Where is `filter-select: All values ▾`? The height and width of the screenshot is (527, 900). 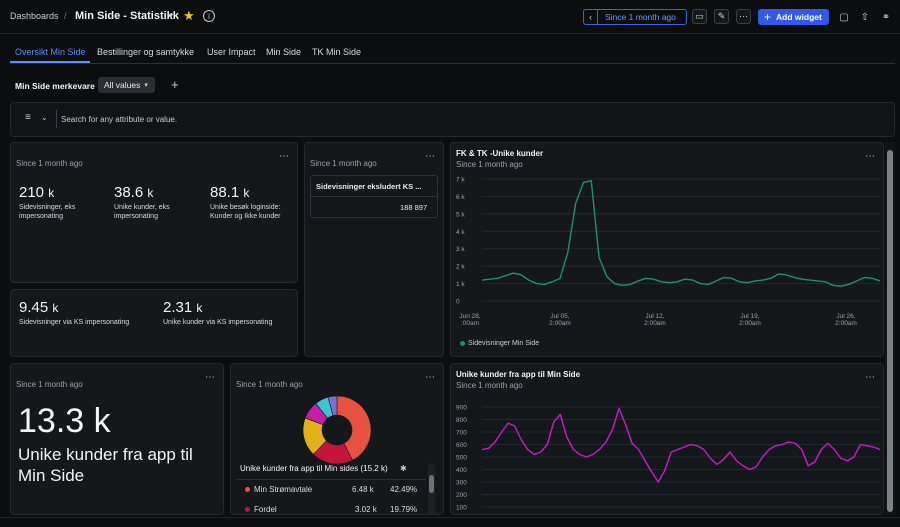
filter-select: All values ▾ is located at coordinates (126, 85).